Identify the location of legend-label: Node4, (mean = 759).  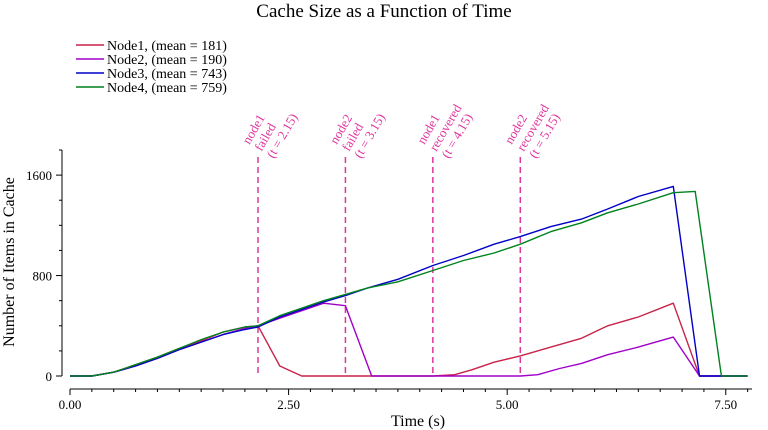
(167, 88).